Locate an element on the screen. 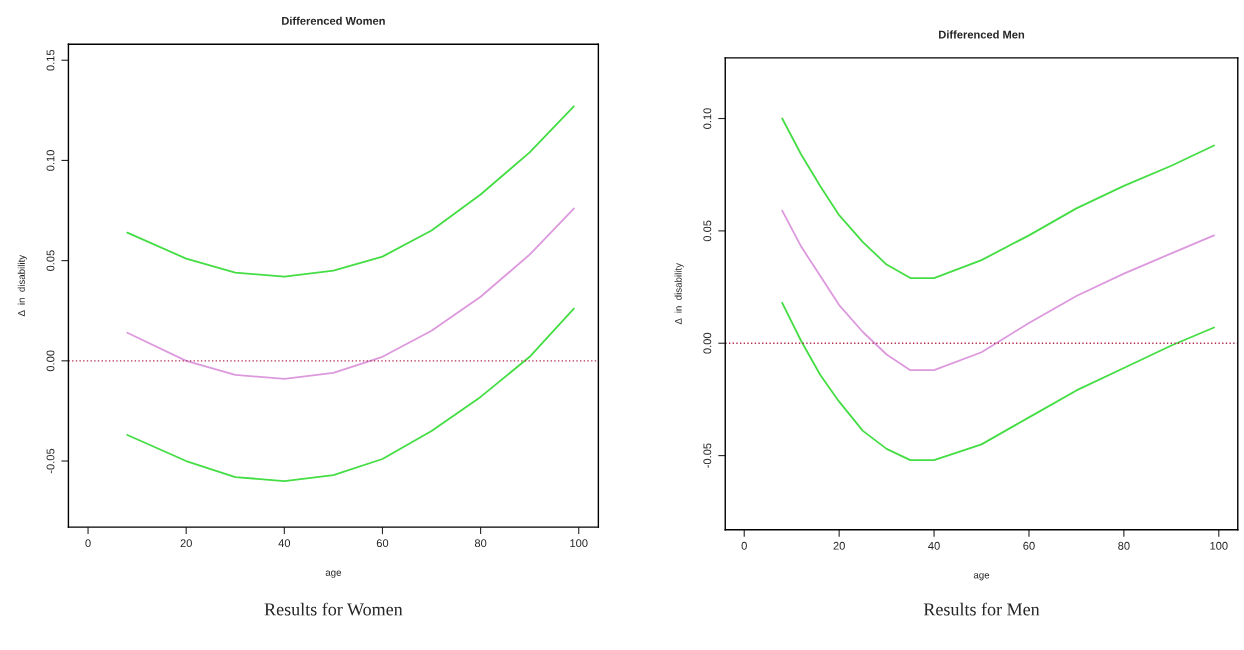 The height and width of the screenshot is (650, 1244). chart-title: Differenced Men is located at coordinates (982, 34).